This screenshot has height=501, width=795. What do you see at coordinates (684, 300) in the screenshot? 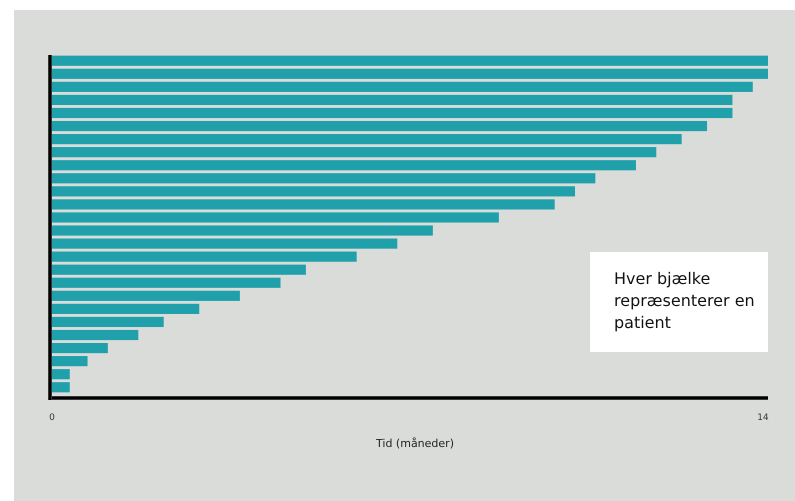
I see `annotation: Hver bjælke repræsenterer en patient` at bounding box center [684, 300].